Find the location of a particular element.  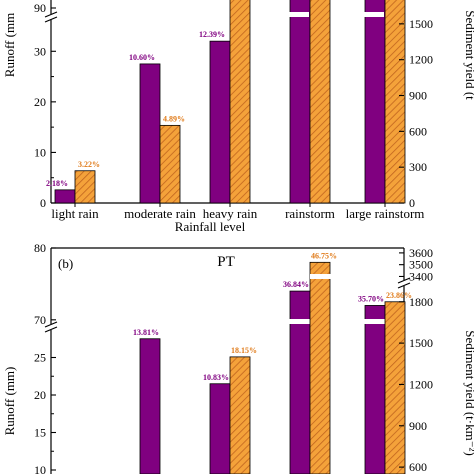

left-axis-title: Runoff (mm) is located at coordinates (9, 401).